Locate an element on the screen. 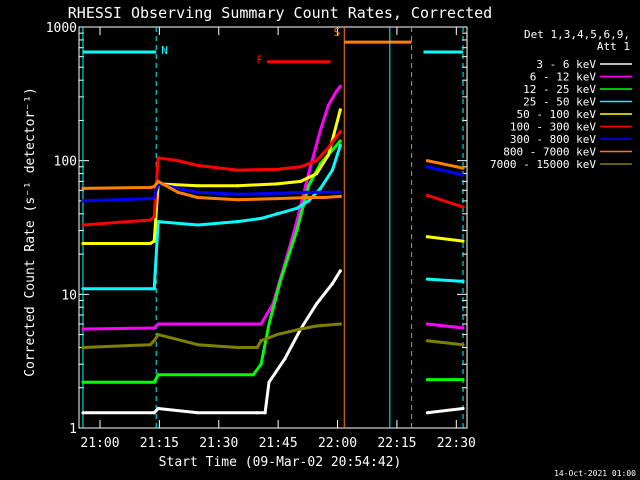 The height and width of the screenshot is (480, 640). y-tick-label: 1 is located at coordinates (73, 429).